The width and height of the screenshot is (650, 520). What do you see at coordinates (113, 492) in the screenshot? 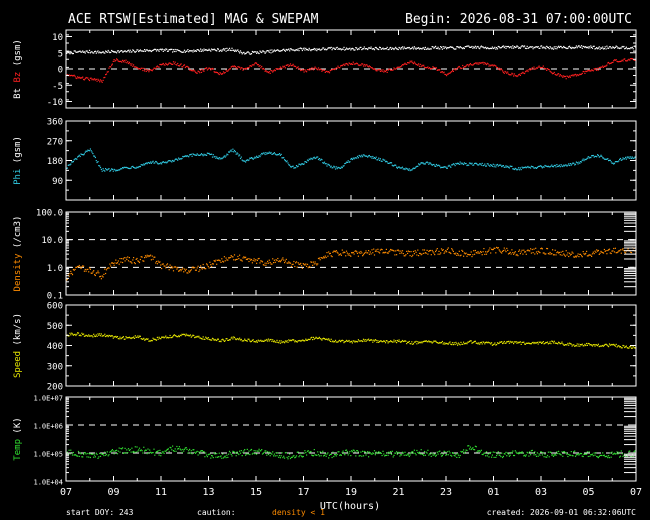
I see `x-tick-label: 09` at bounding box center [113, 492].